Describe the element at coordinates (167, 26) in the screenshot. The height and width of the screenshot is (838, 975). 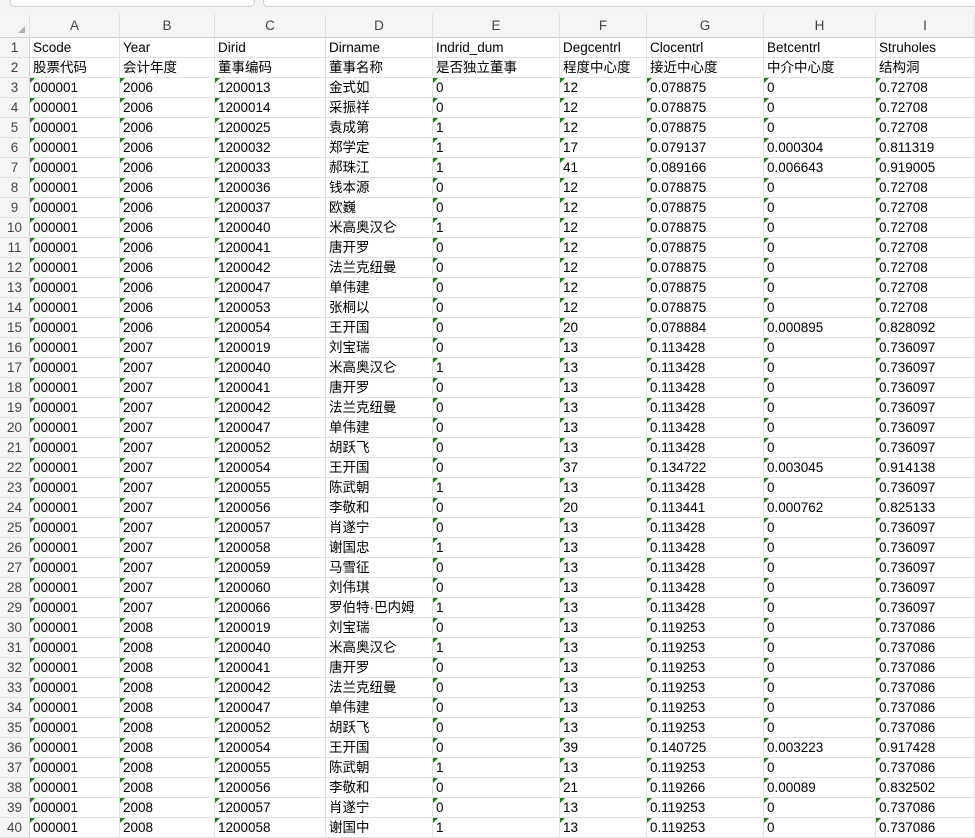
I see `column-header-b: B` at that location.